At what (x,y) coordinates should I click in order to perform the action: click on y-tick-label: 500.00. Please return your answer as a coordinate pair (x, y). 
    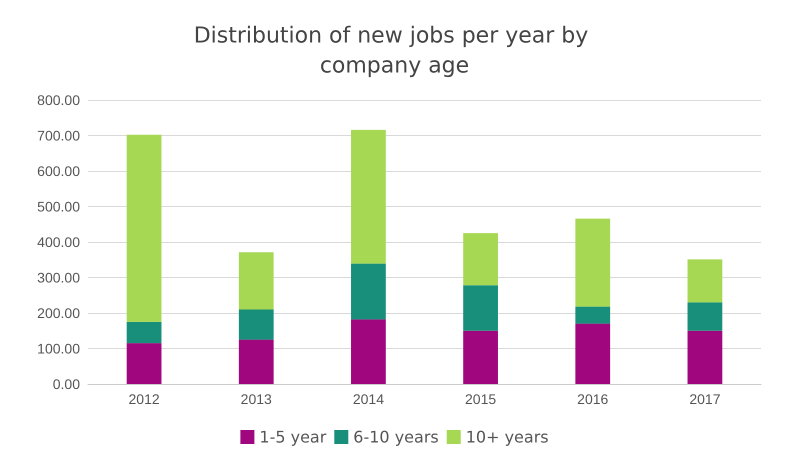
    Looking at the image, I should click on (58, 206).